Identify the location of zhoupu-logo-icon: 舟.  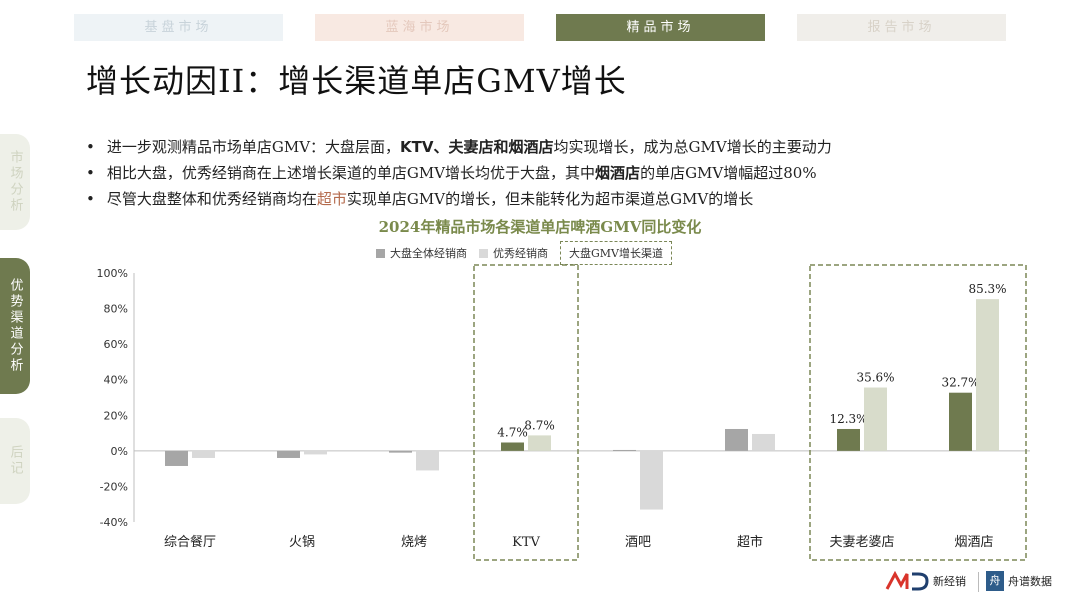
(995, 581).